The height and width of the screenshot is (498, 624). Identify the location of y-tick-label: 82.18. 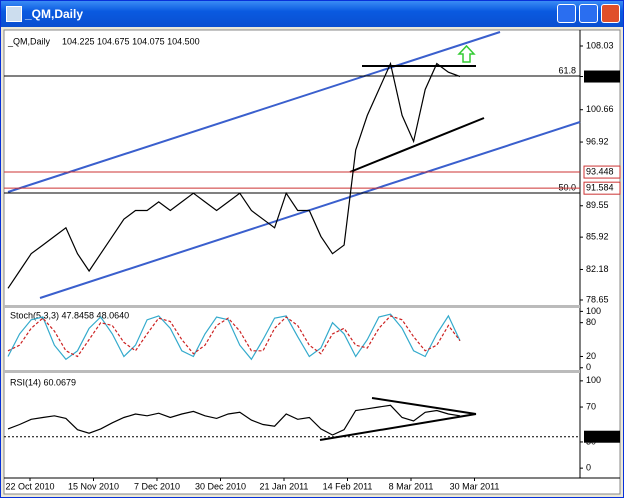
(597, 269).